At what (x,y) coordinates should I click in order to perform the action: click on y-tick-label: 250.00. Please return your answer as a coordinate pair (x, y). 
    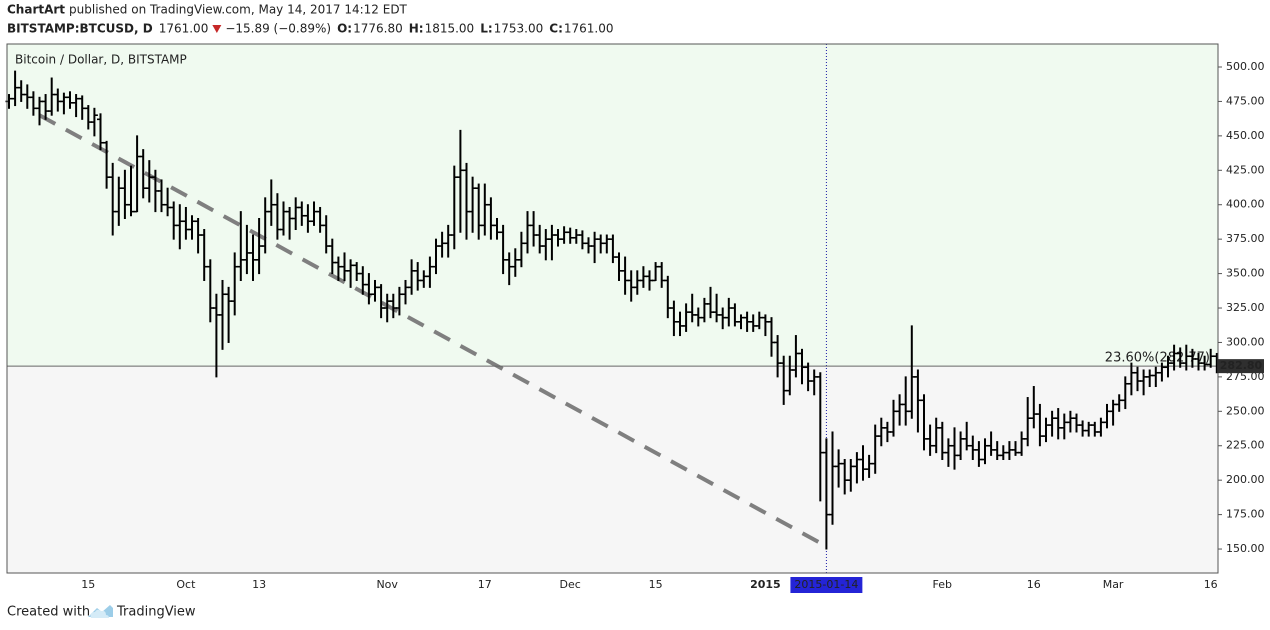
    Looking at the image, I should click on (1245, 410).